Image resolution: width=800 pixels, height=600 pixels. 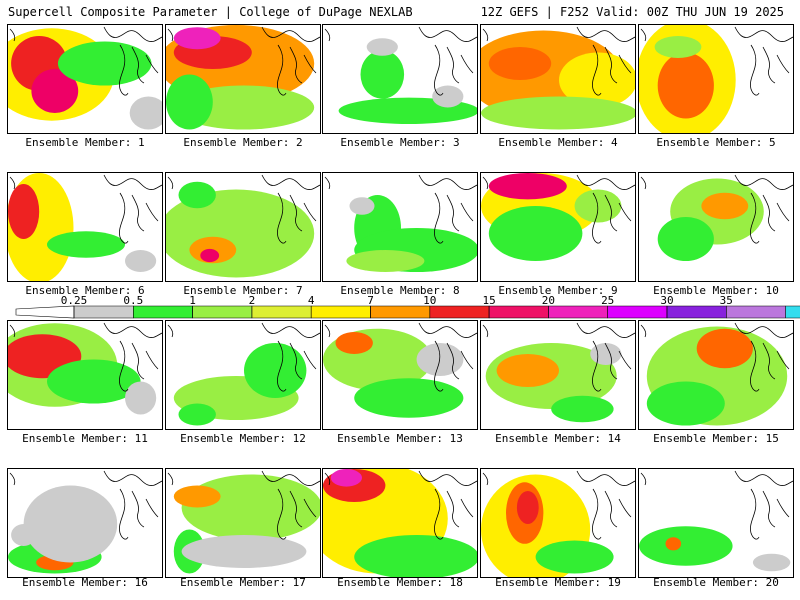 I want to click on colorbar-legend: 0.25 0.5 1 2 4 7 10 15 20 25 30 35, so click(x=407, y=307).